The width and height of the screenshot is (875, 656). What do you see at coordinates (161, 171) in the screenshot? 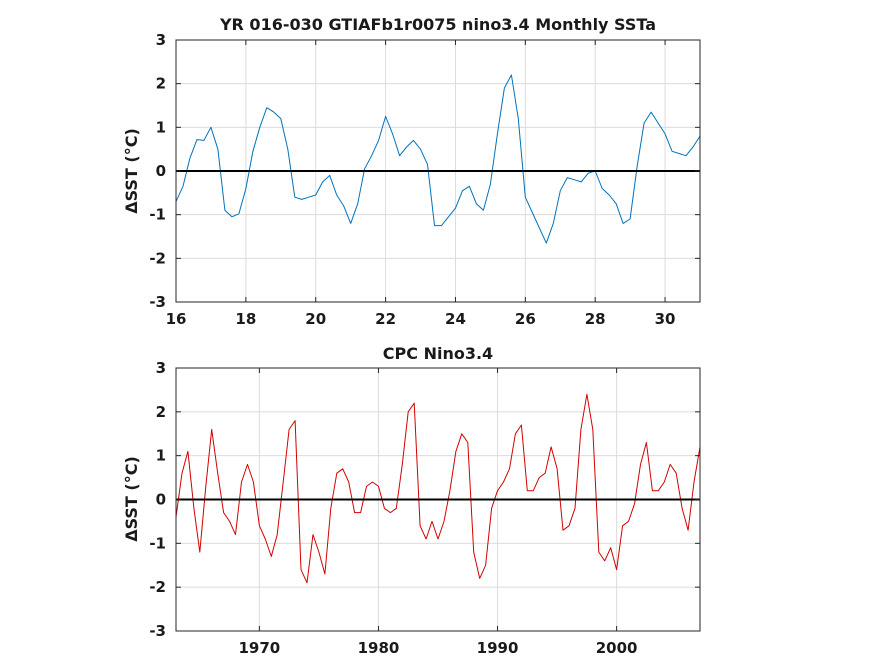
I see `top-chart-y-tick-label: 0` at bounding box center [161, 171].